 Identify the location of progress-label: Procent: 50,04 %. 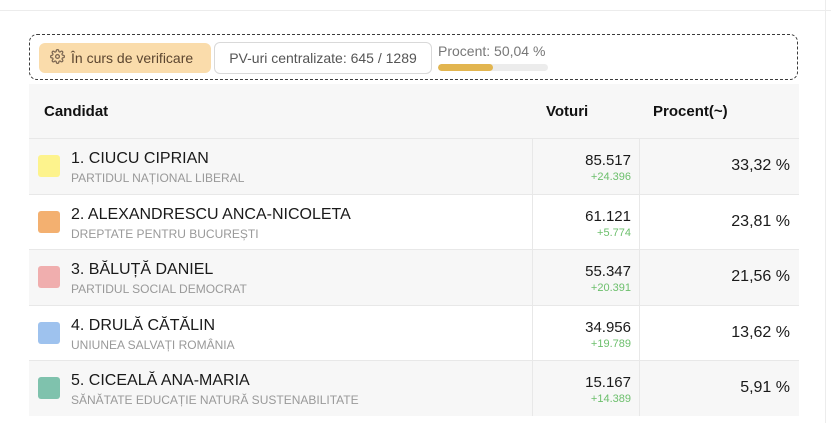
(492, 51).